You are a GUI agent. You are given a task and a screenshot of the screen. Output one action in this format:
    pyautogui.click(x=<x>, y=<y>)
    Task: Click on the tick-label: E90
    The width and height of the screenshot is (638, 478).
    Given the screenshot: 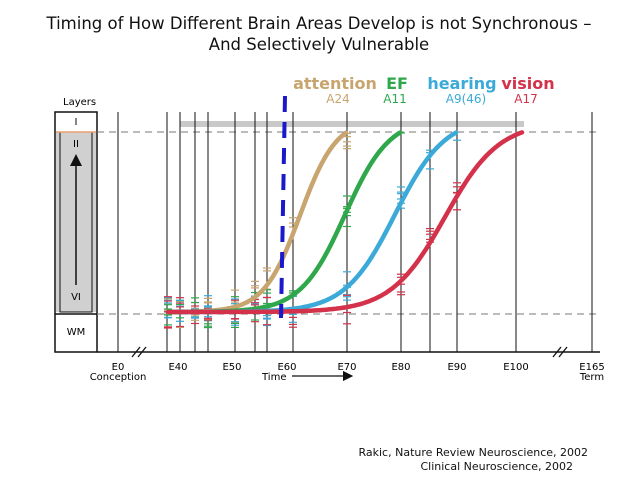 What is the action you would take?
    pyautogui.click(x=456, y=367)
    